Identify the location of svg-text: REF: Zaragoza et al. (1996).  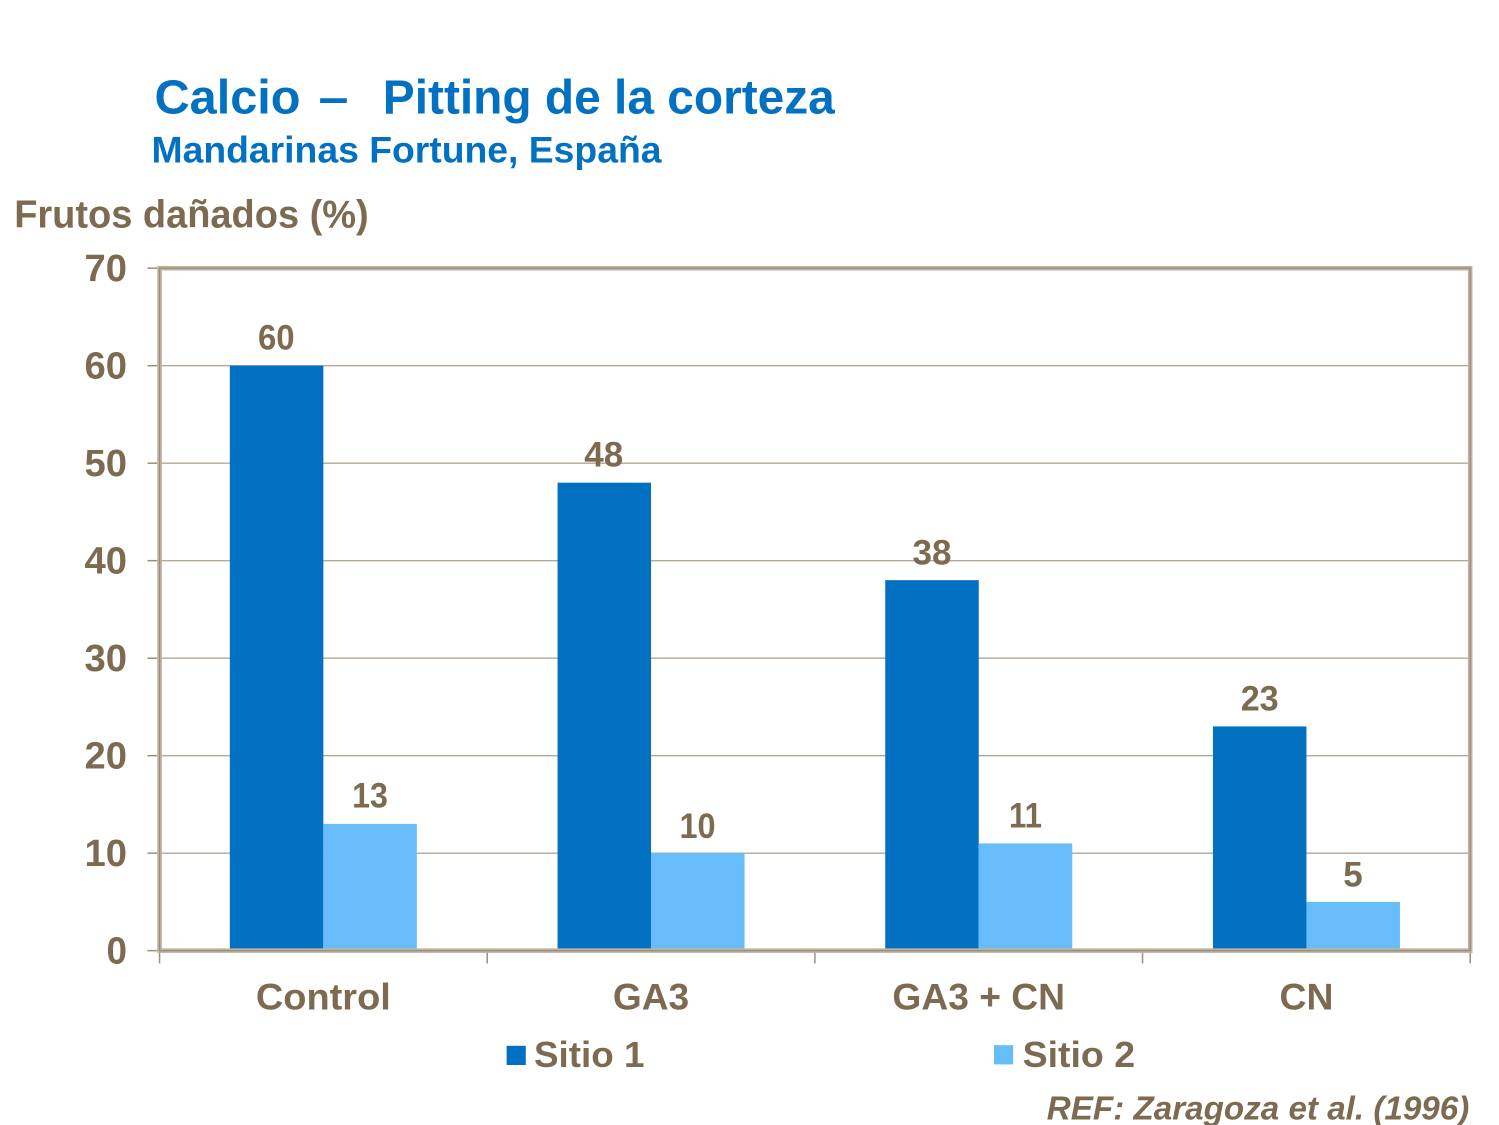
(1258, 1107).